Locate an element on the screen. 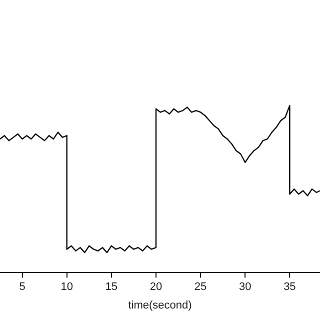  x-tick-label: 10 is located at coordinates (66, 287).